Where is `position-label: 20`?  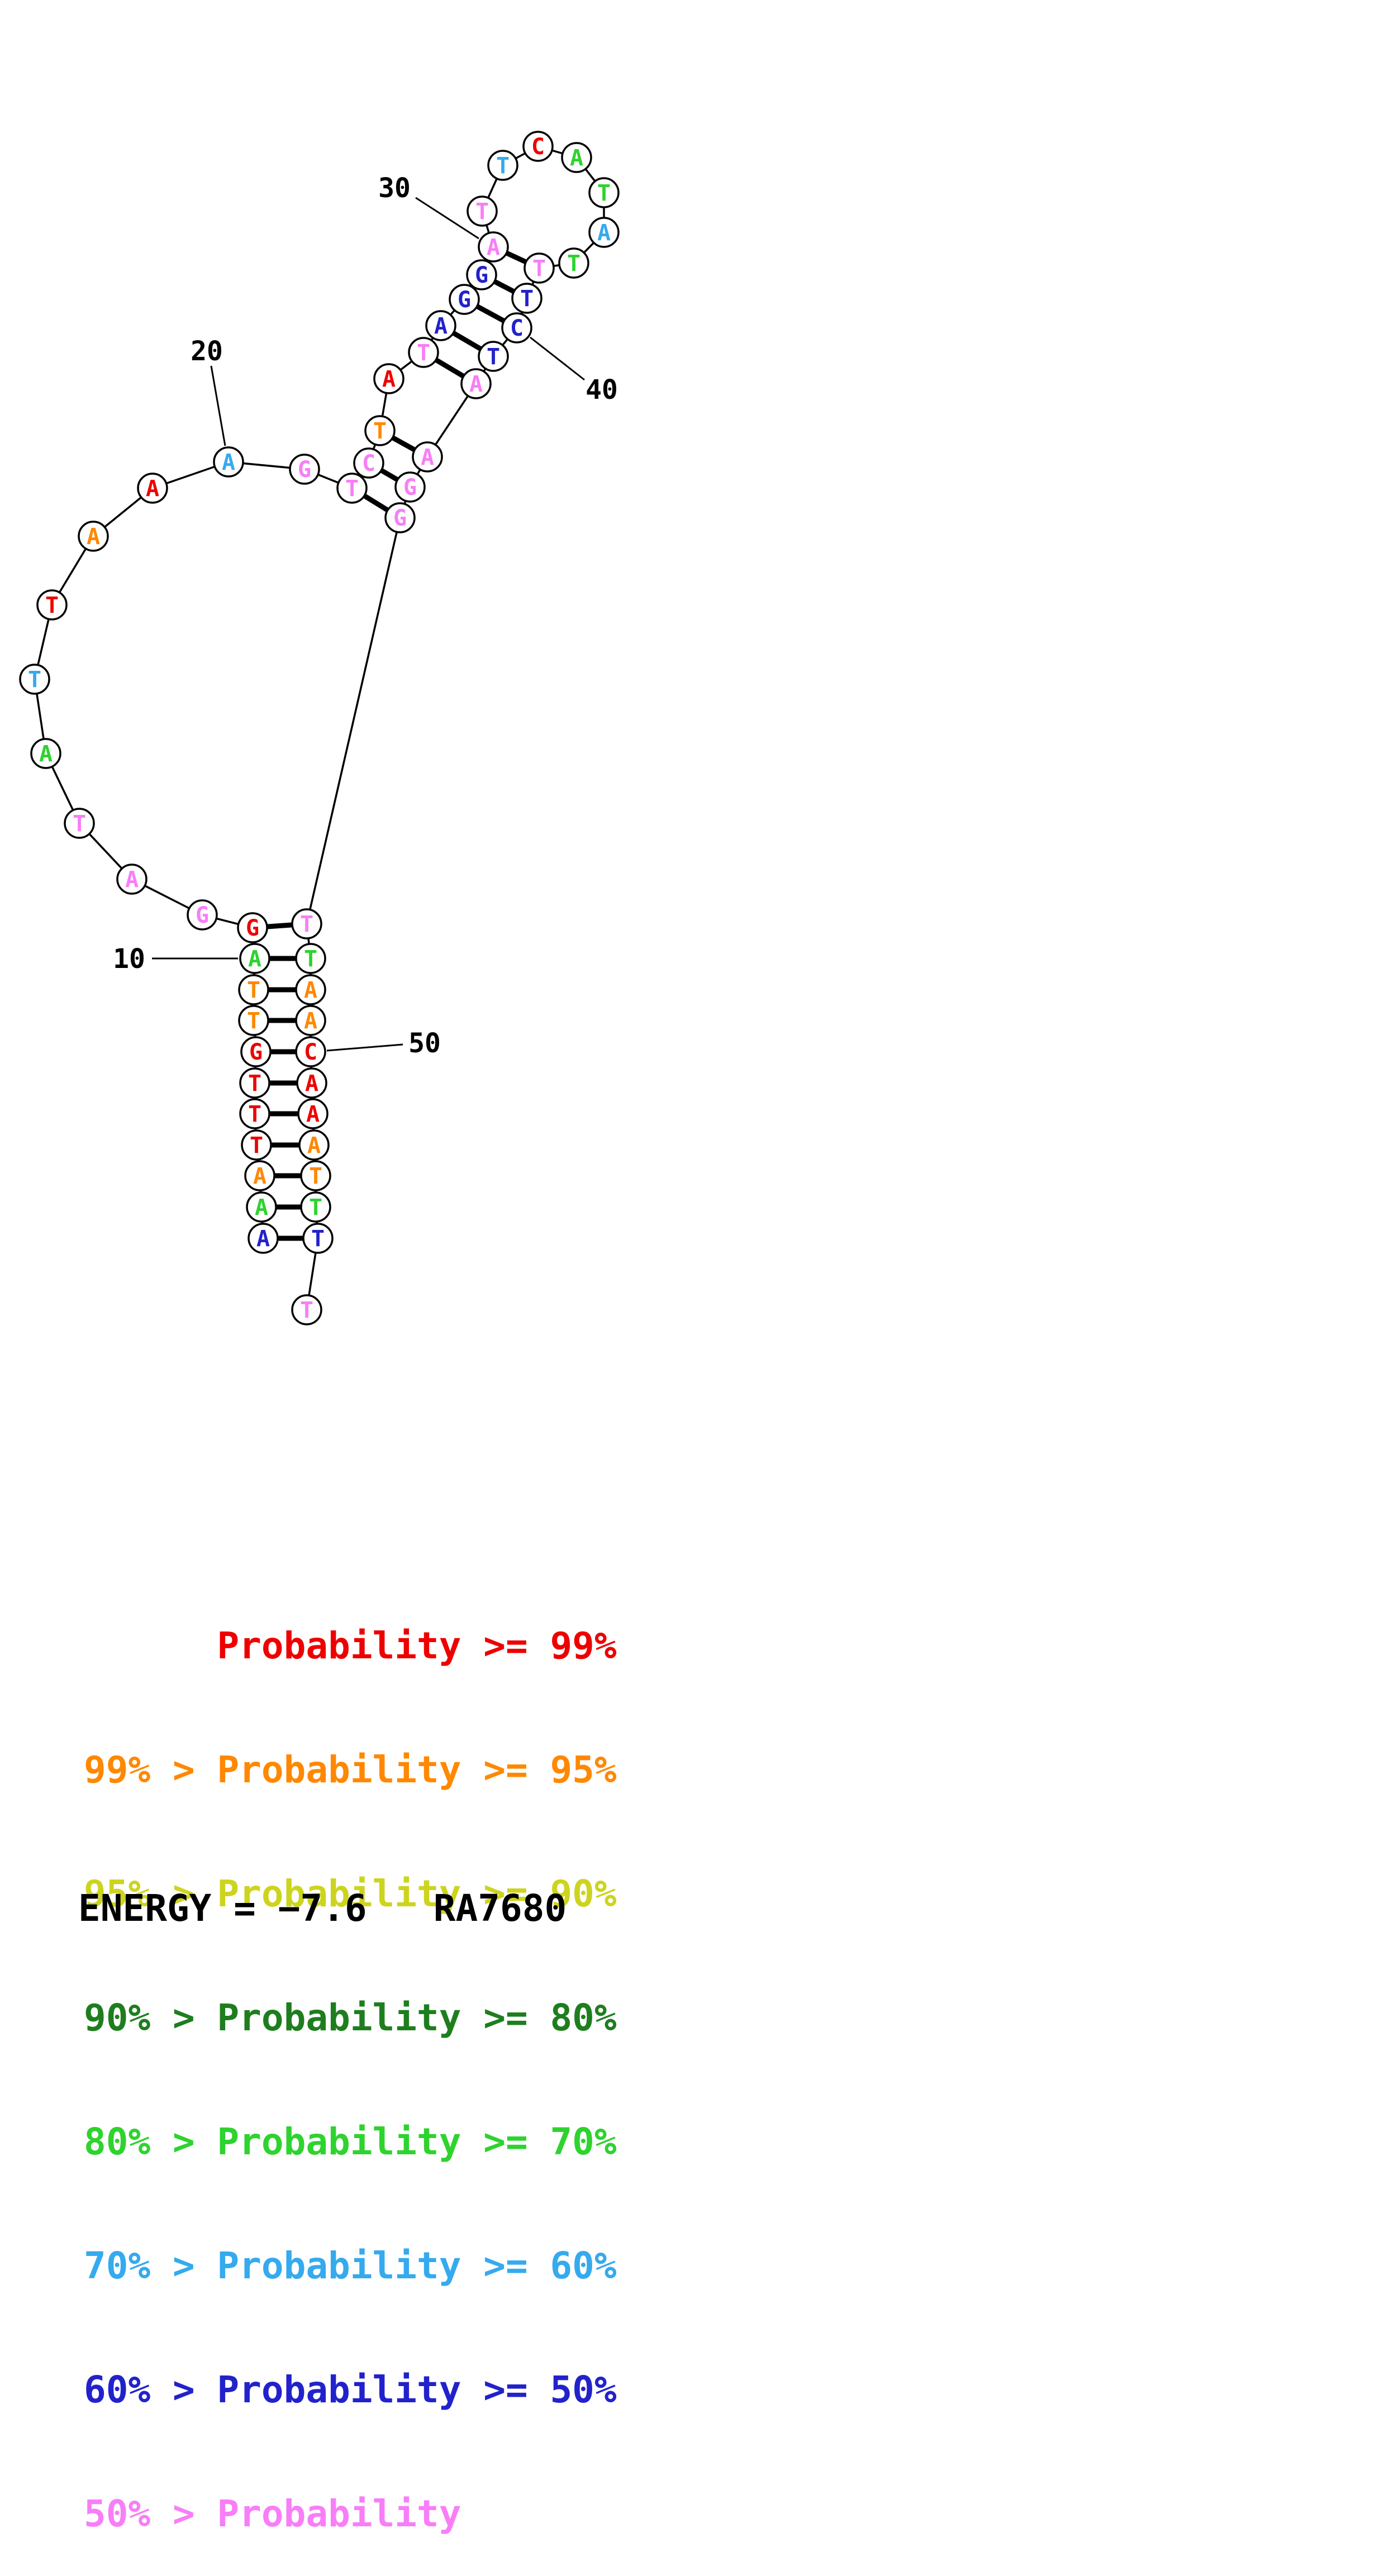
position-label: 20 is located at coordinates (207, 352).